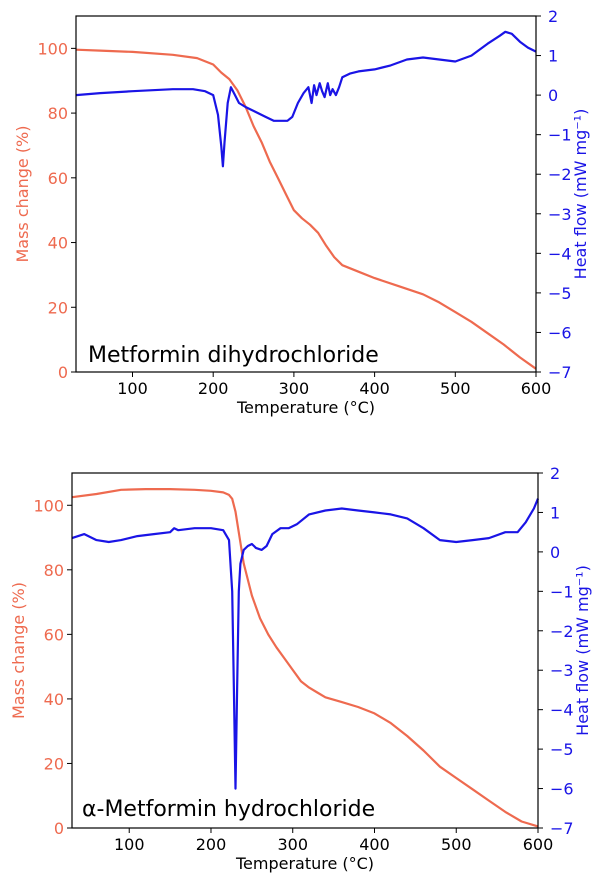  I want to click on panel-title: α-Metformin hydrochloride, so click(228, 809).